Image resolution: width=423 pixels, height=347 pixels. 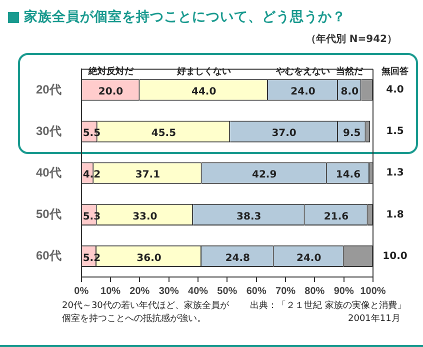 I want to click on series-label: 好ましくない, so click(x=203, y=72).